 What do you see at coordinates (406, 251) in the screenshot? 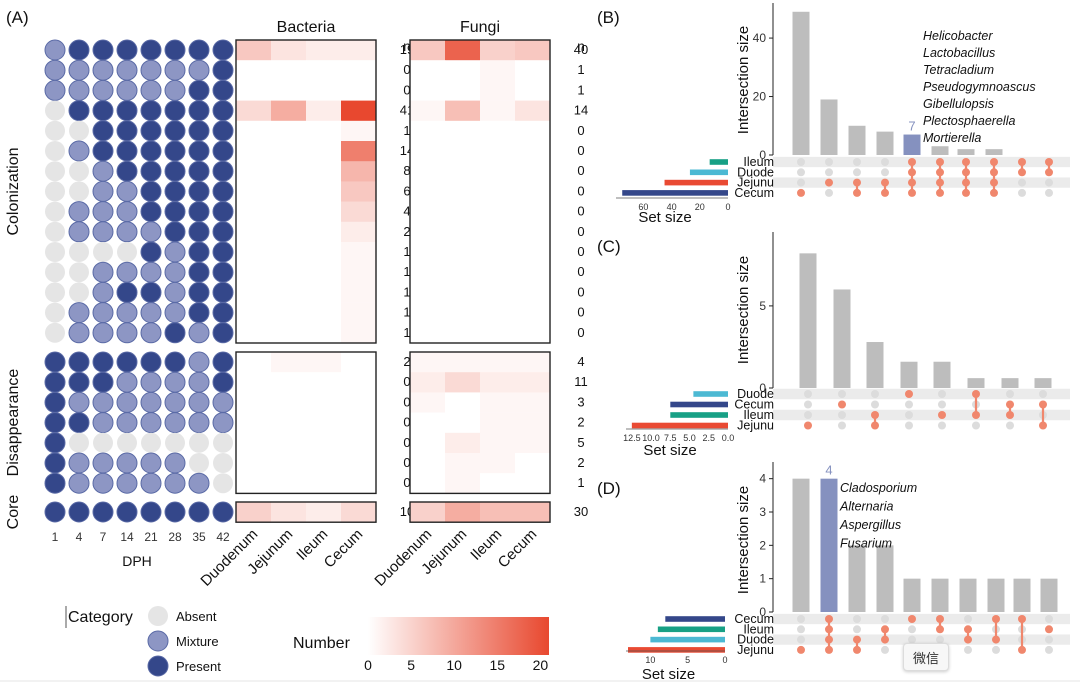
I see `bacteria-n-value: 1` at bounding box center [406, 251].